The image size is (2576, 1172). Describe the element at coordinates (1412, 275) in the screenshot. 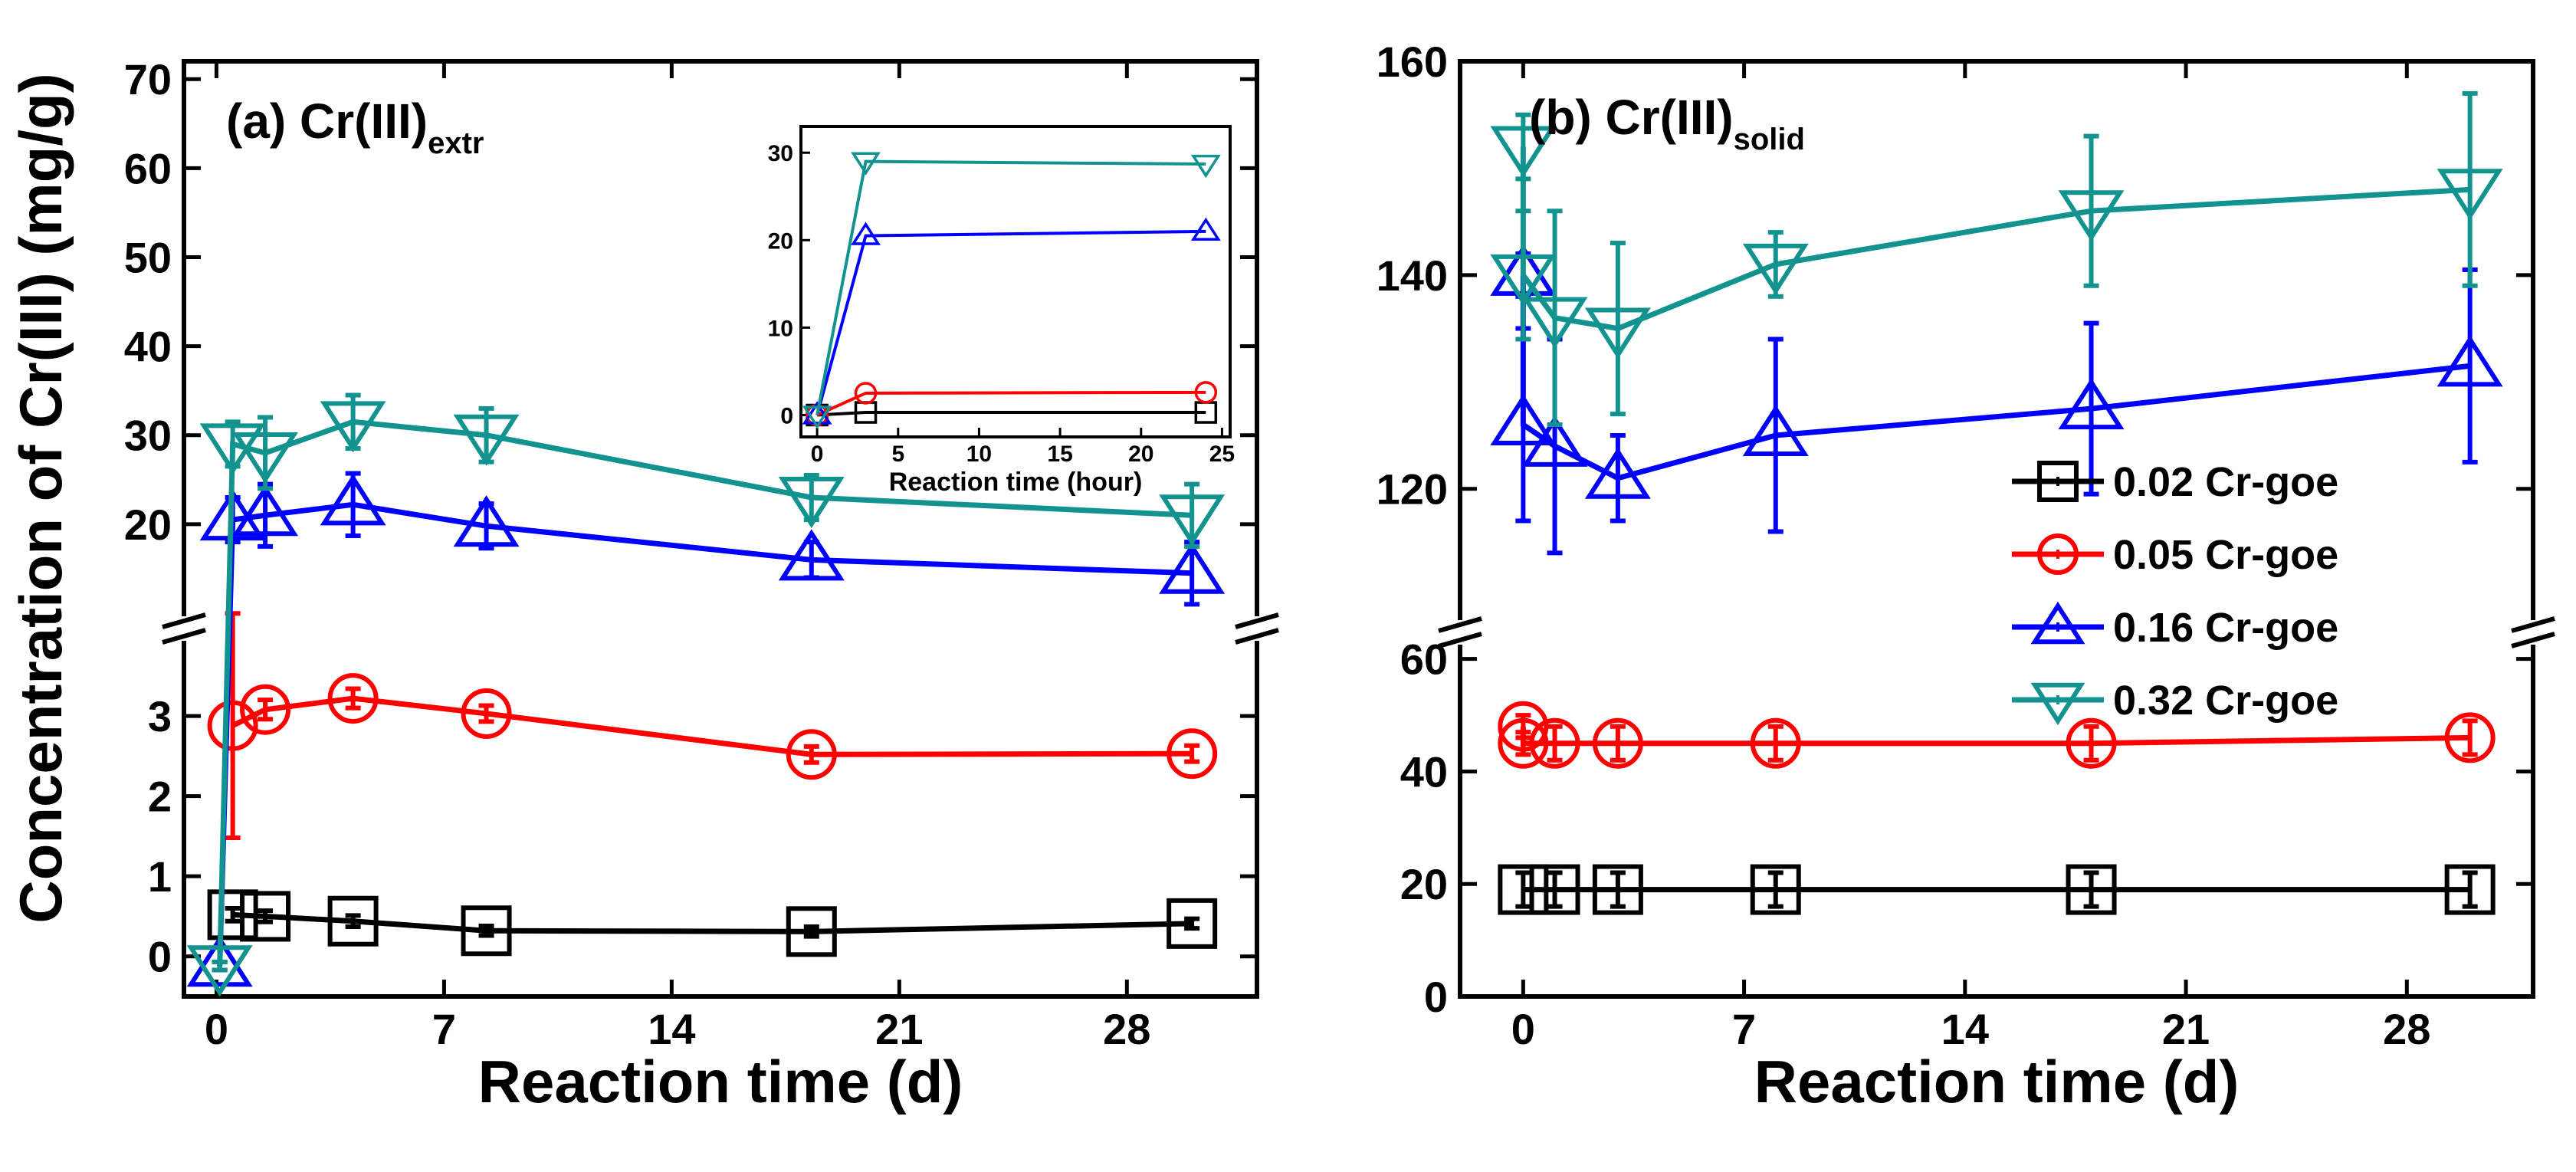

I see `panel-b-y-tick-label: 140` at that location.